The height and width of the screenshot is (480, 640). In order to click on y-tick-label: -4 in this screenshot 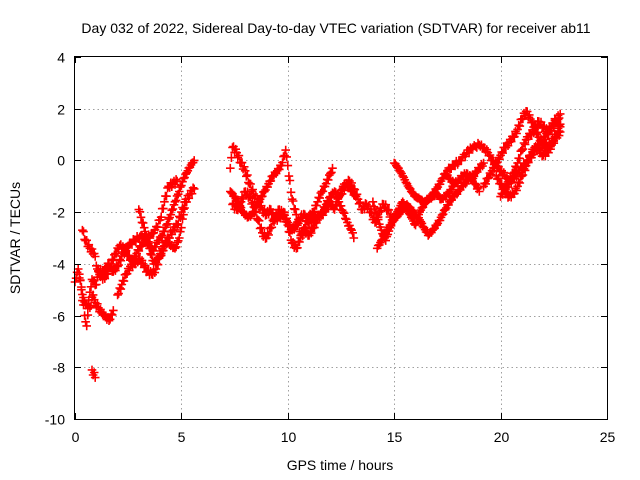, I will do `click(59, 265)`.